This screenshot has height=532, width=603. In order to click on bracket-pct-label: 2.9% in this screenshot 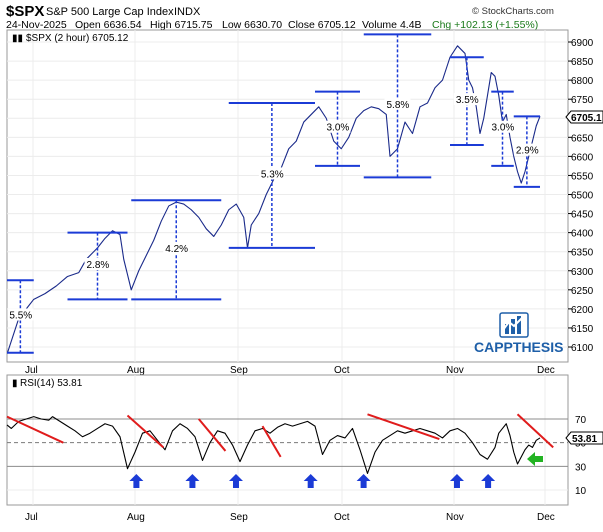, I will do `click(527, 151)`.